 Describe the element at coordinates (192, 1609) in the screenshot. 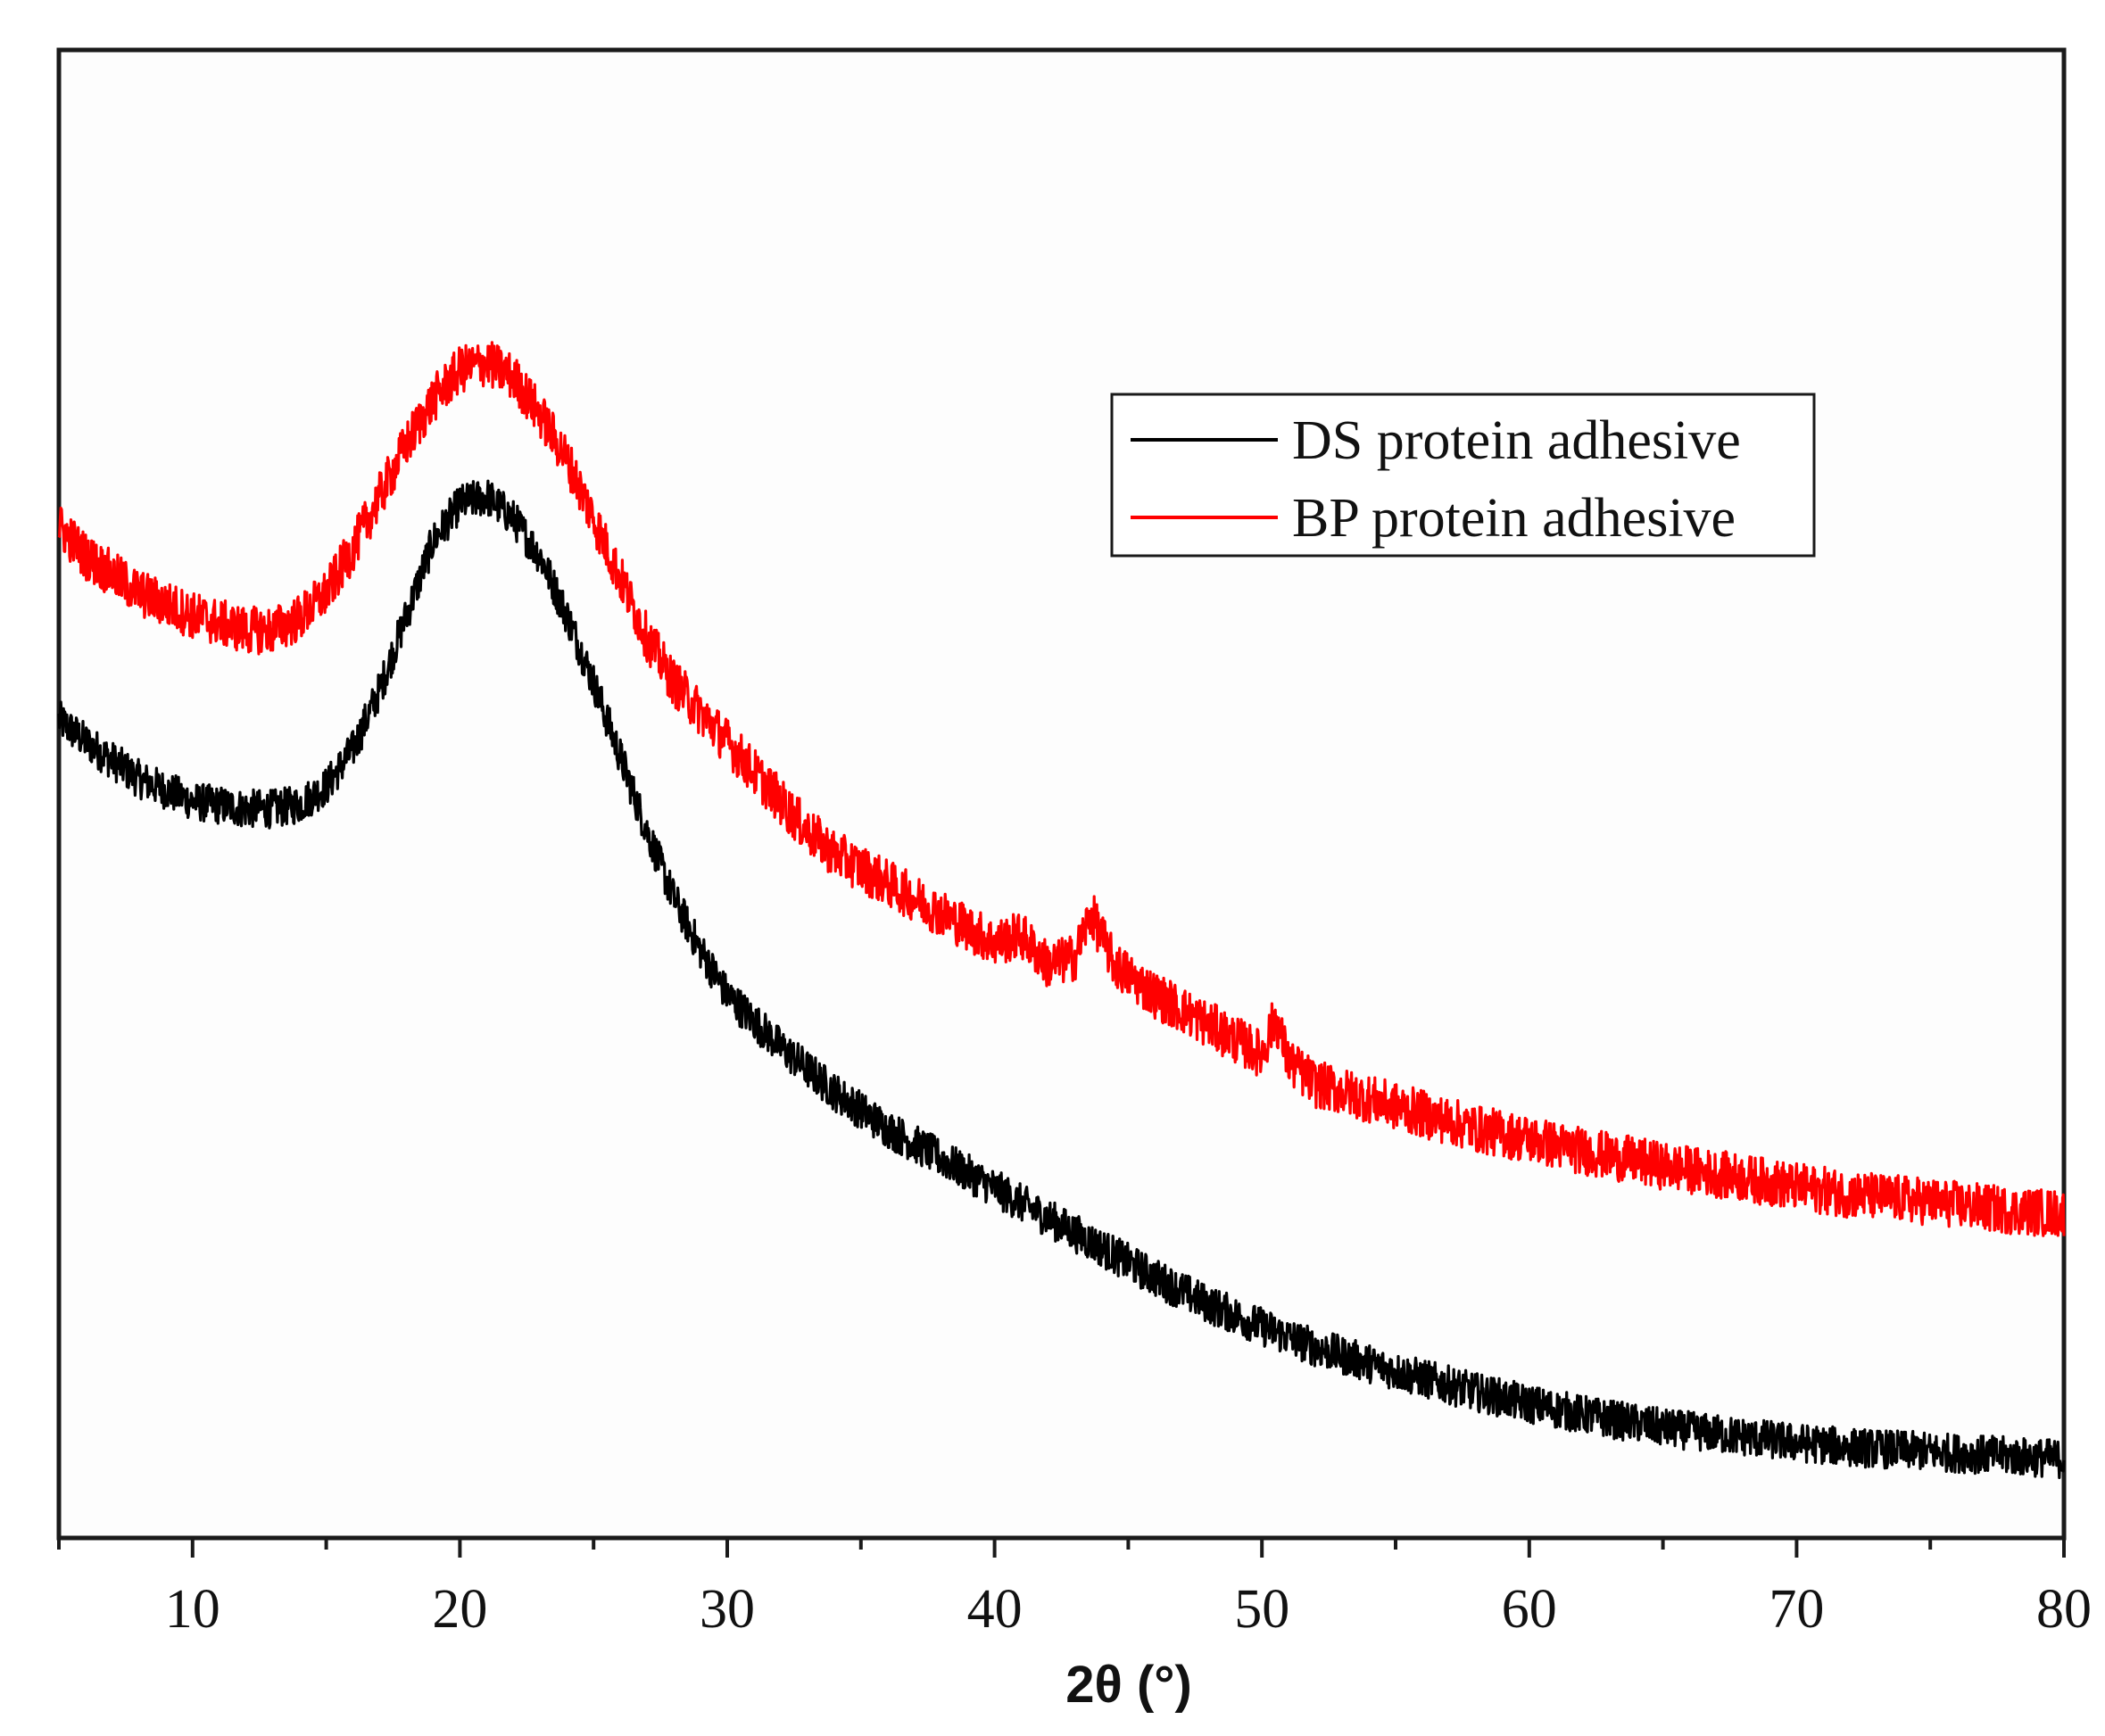

I see `x-tick-label: 10` at that location.